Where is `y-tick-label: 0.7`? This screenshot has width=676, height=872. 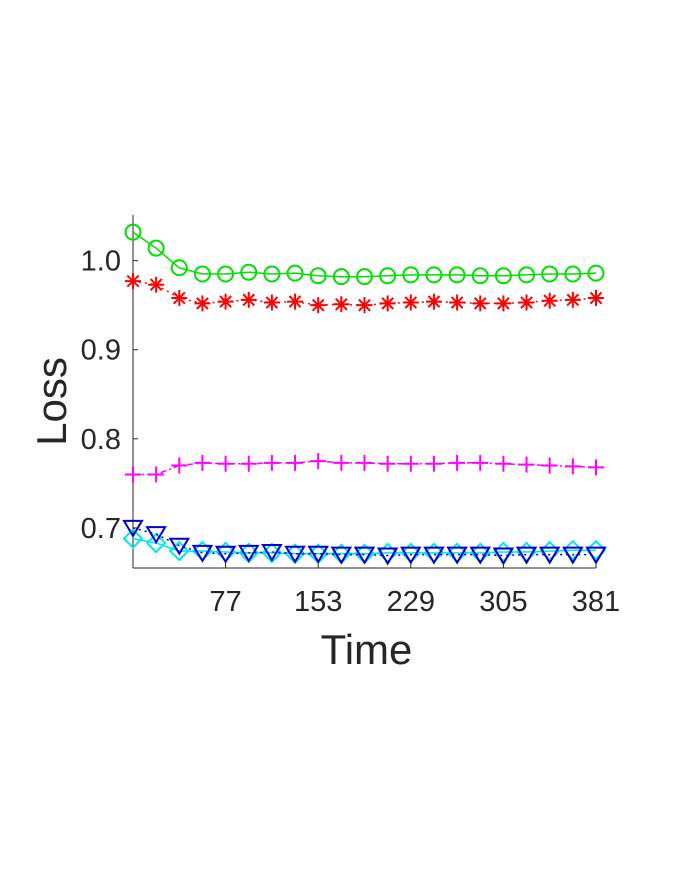
y-tick-label: 0.7 is located at coordinates (101, 529).